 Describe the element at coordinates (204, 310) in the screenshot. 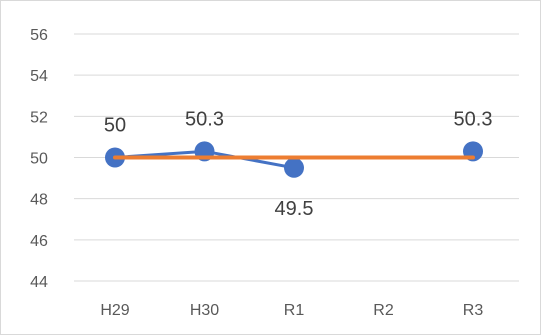

I see `x-tick-label-H30: H30` at that location.